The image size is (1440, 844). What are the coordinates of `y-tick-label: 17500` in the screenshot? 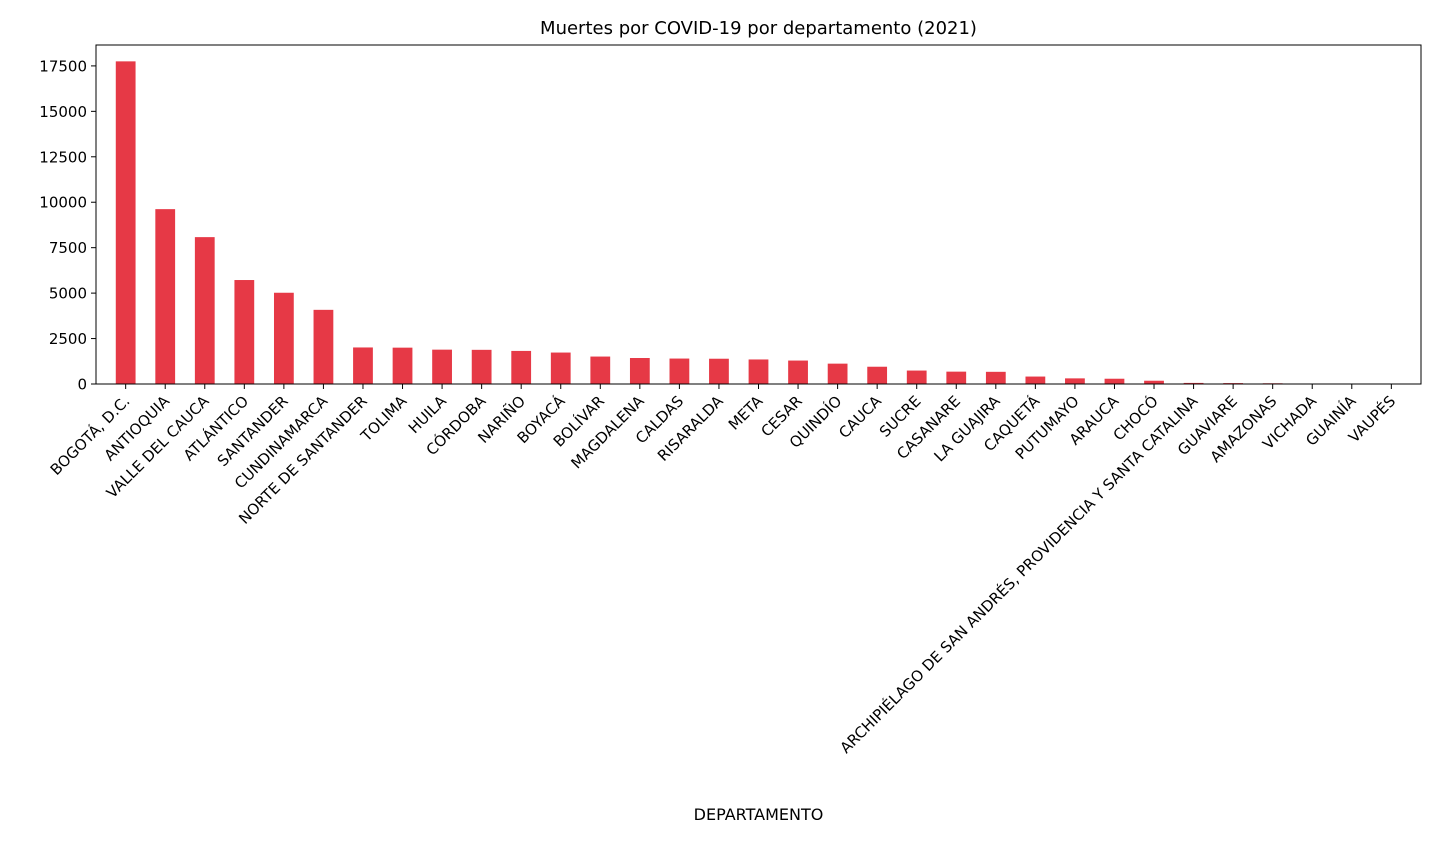 It's located at (63, 66).